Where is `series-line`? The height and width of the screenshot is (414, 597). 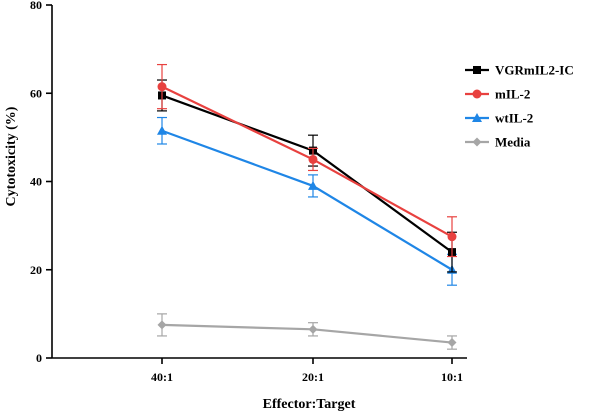 series-line is located at coordinates (307, 333).